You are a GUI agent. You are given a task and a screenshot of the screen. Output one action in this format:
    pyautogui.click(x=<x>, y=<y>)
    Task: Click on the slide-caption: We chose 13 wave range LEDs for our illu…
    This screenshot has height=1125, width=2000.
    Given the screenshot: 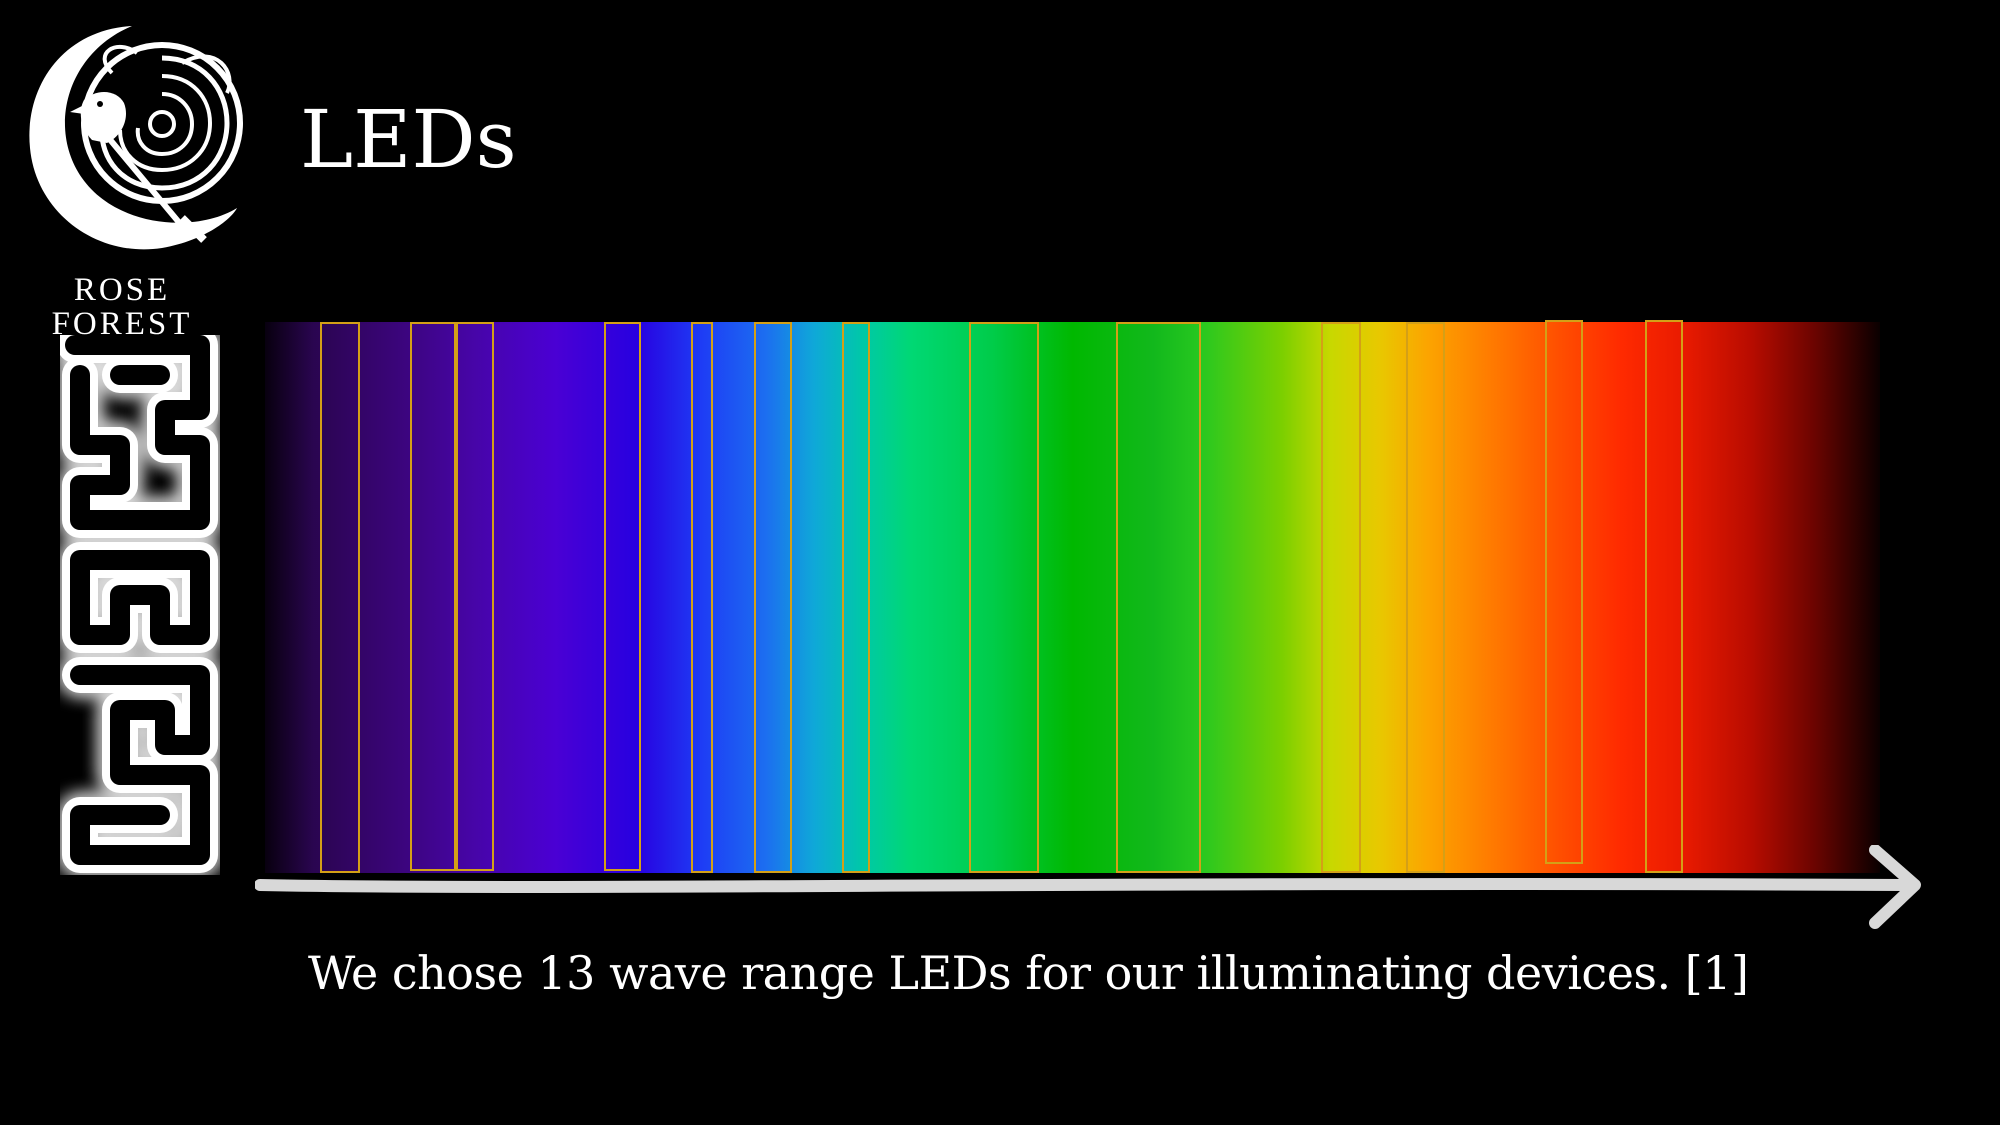 What is the action you would take?
    pyautogui.click(x=1028, y=973)
    